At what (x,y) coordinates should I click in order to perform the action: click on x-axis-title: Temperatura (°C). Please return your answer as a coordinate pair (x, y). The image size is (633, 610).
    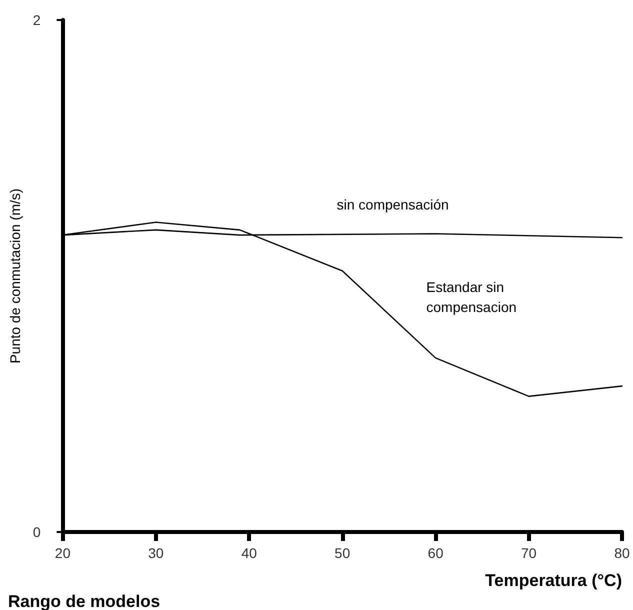
    Looking at the image, I should click on (553, 580).